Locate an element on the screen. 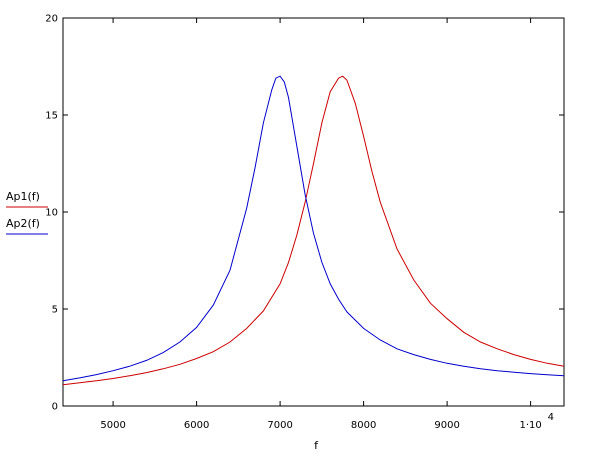 This screenshot has width=593, height=456. x-axis-label: f is located at coordinates (316, 445).